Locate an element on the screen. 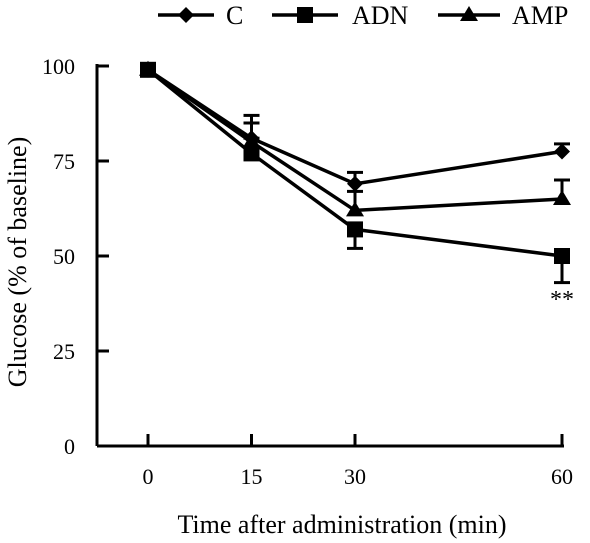 This screenshot has height=543, width=590. legend-label-c: C is located at coordinates (234, 15).